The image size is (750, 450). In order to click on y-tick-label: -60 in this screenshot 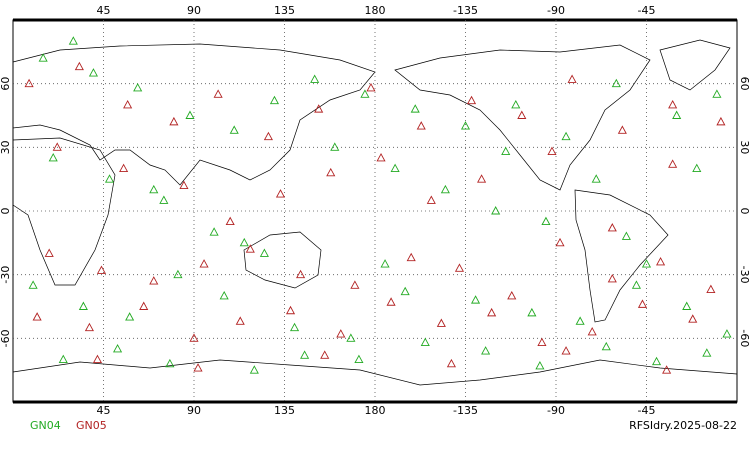, I will do `click(6, 338)`.